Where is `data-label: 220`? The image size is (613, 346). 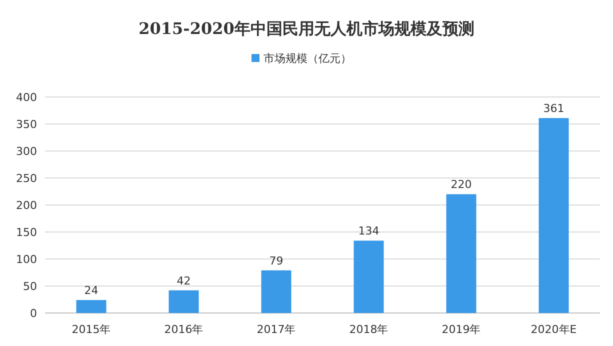 data-label: 220 is located at coordinates (461, 185).